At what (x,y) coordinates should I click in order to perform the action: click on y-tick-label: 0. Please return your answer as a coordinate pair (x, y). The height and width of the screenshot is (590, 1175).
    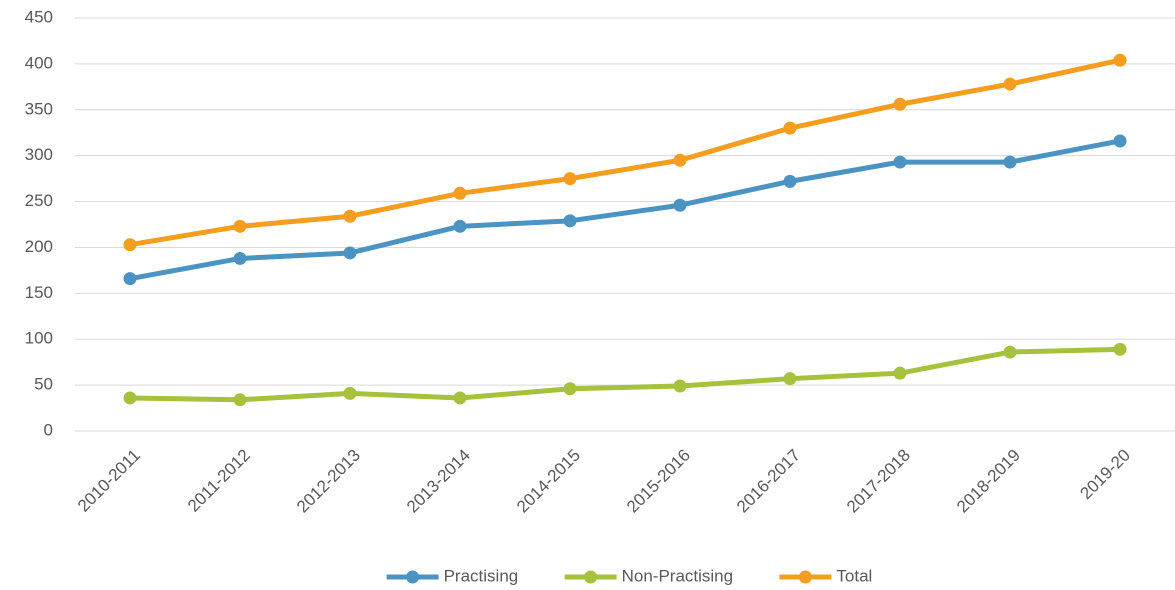
    Looking at the image, I should click on (48, 429).